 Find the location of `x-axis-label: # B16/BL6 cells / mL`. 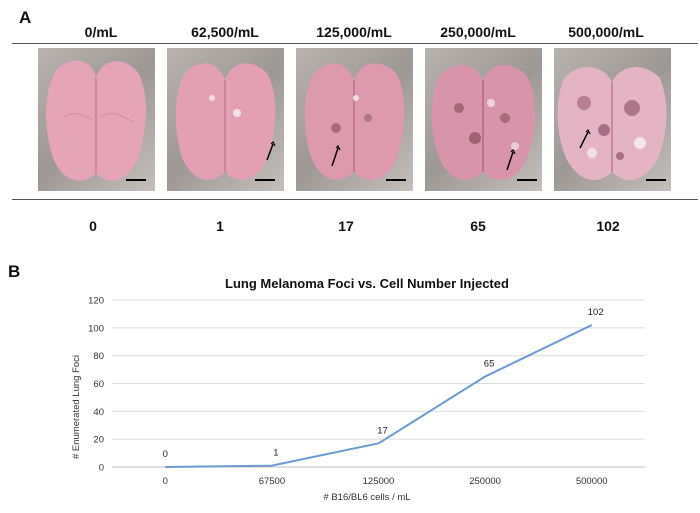

x-axis-label: # B16/BL6 cells / mL is located at coordinates (366, 497).